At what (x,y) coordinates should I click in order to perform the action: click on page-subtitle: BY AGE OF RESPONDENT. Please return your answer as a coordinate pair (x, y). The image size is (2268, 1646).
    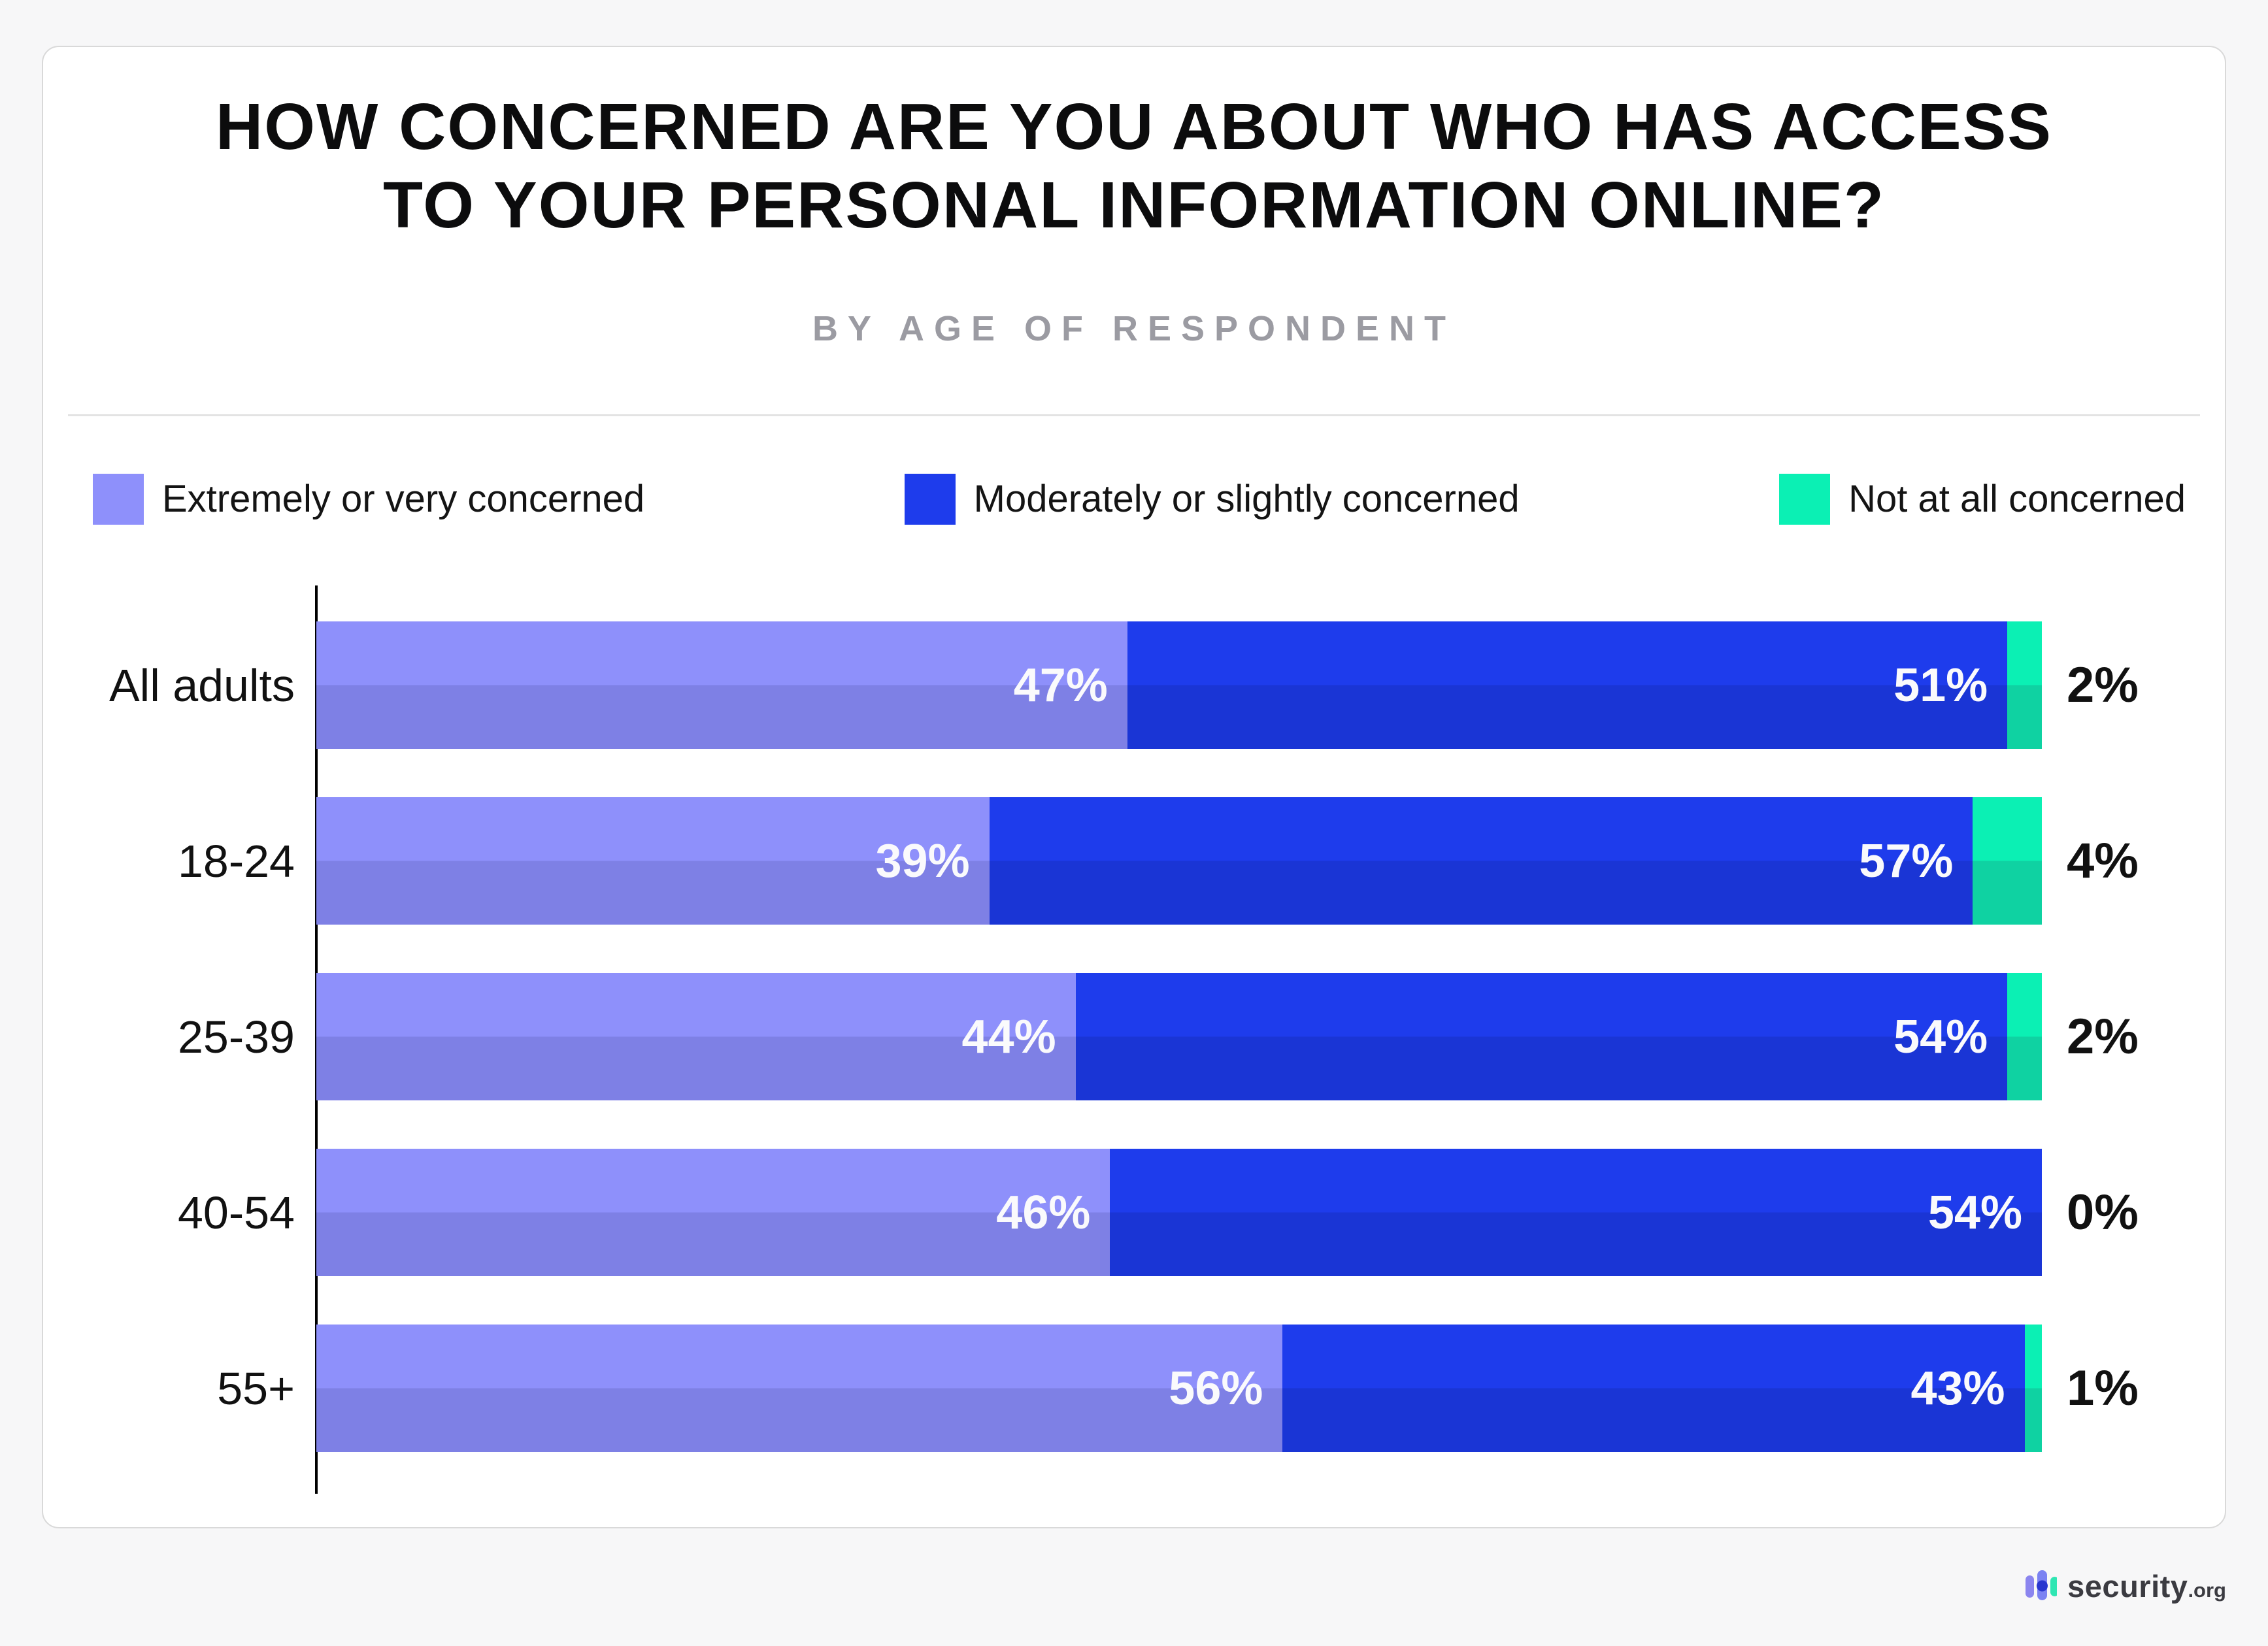
    Looking at the image, I should click on (1134, 328).